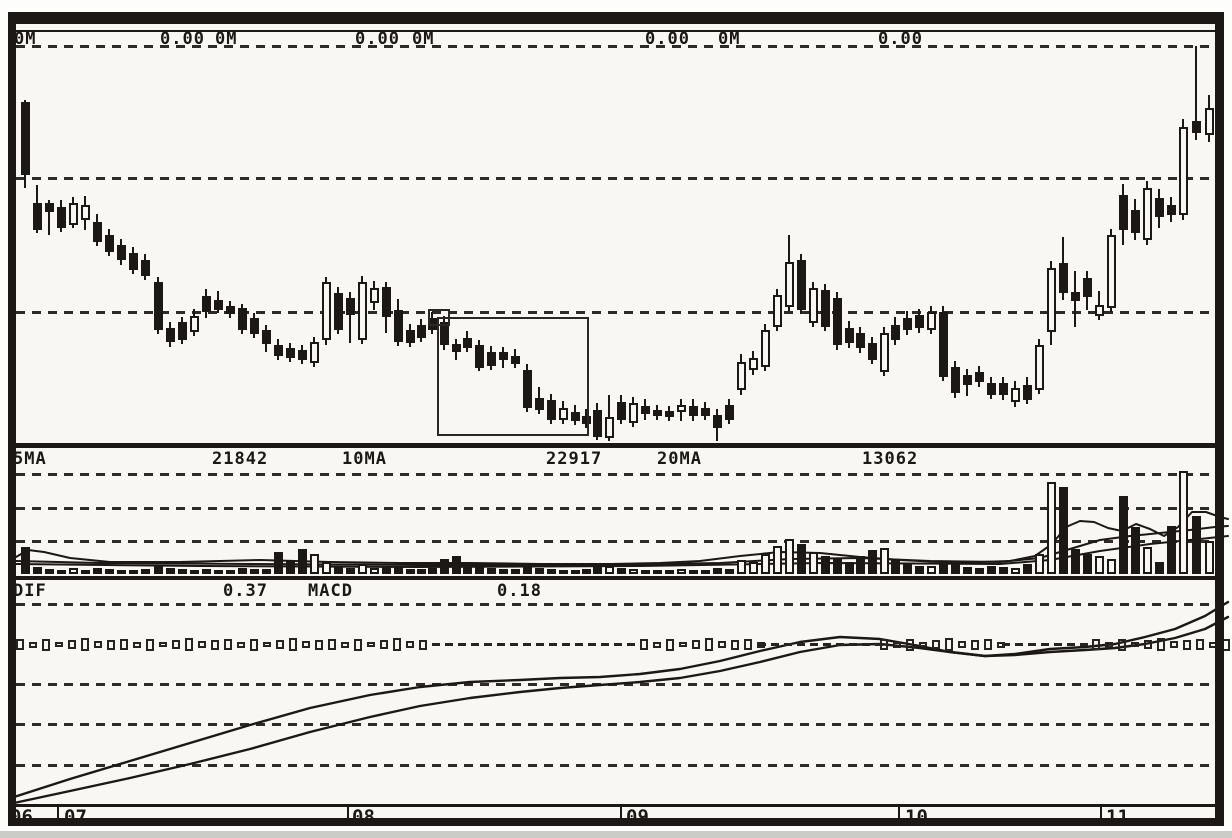 This screenshot has width=1232, height=838. What do you see at coordinates (519, 591) in the screenshot?
I see `macd-header-label: 0.18` at bounding box center [519, 591].